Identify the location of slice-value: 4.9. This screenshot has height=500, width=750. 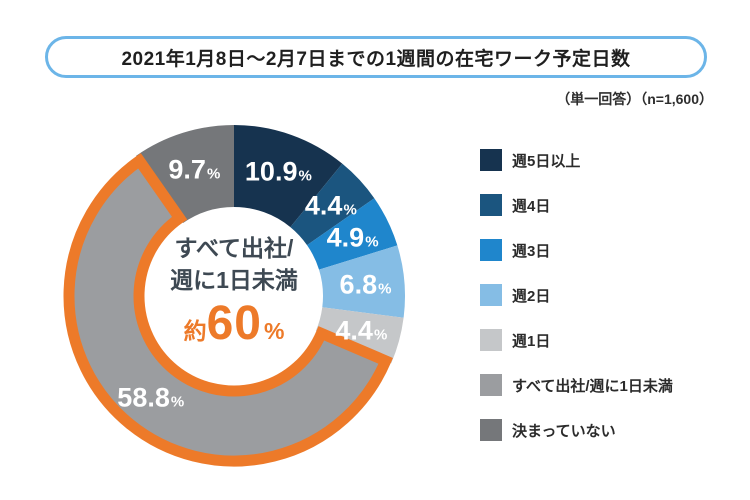
(345, 237).